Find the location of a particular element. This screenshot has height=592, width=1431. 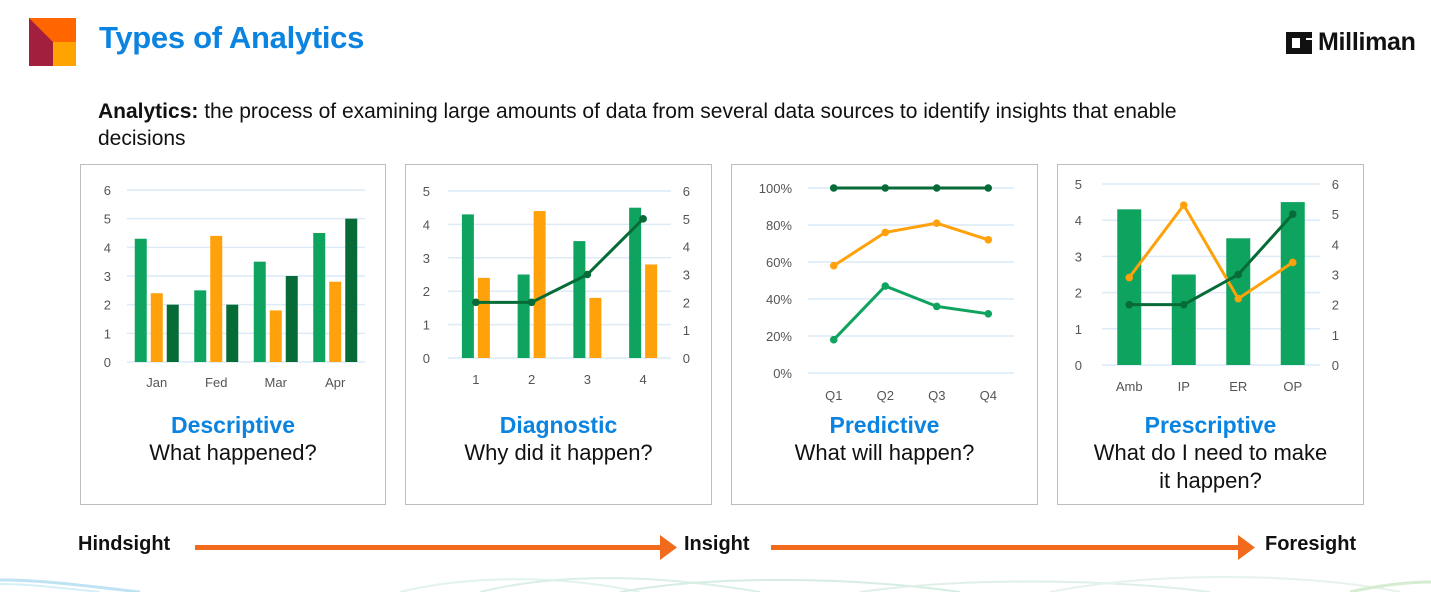

prescriptive-combo-chart: 0 1 2 3 4 5 0 1 2 3 4 5 6 Amb IP ER OP is located at coordinates (1207, 285).